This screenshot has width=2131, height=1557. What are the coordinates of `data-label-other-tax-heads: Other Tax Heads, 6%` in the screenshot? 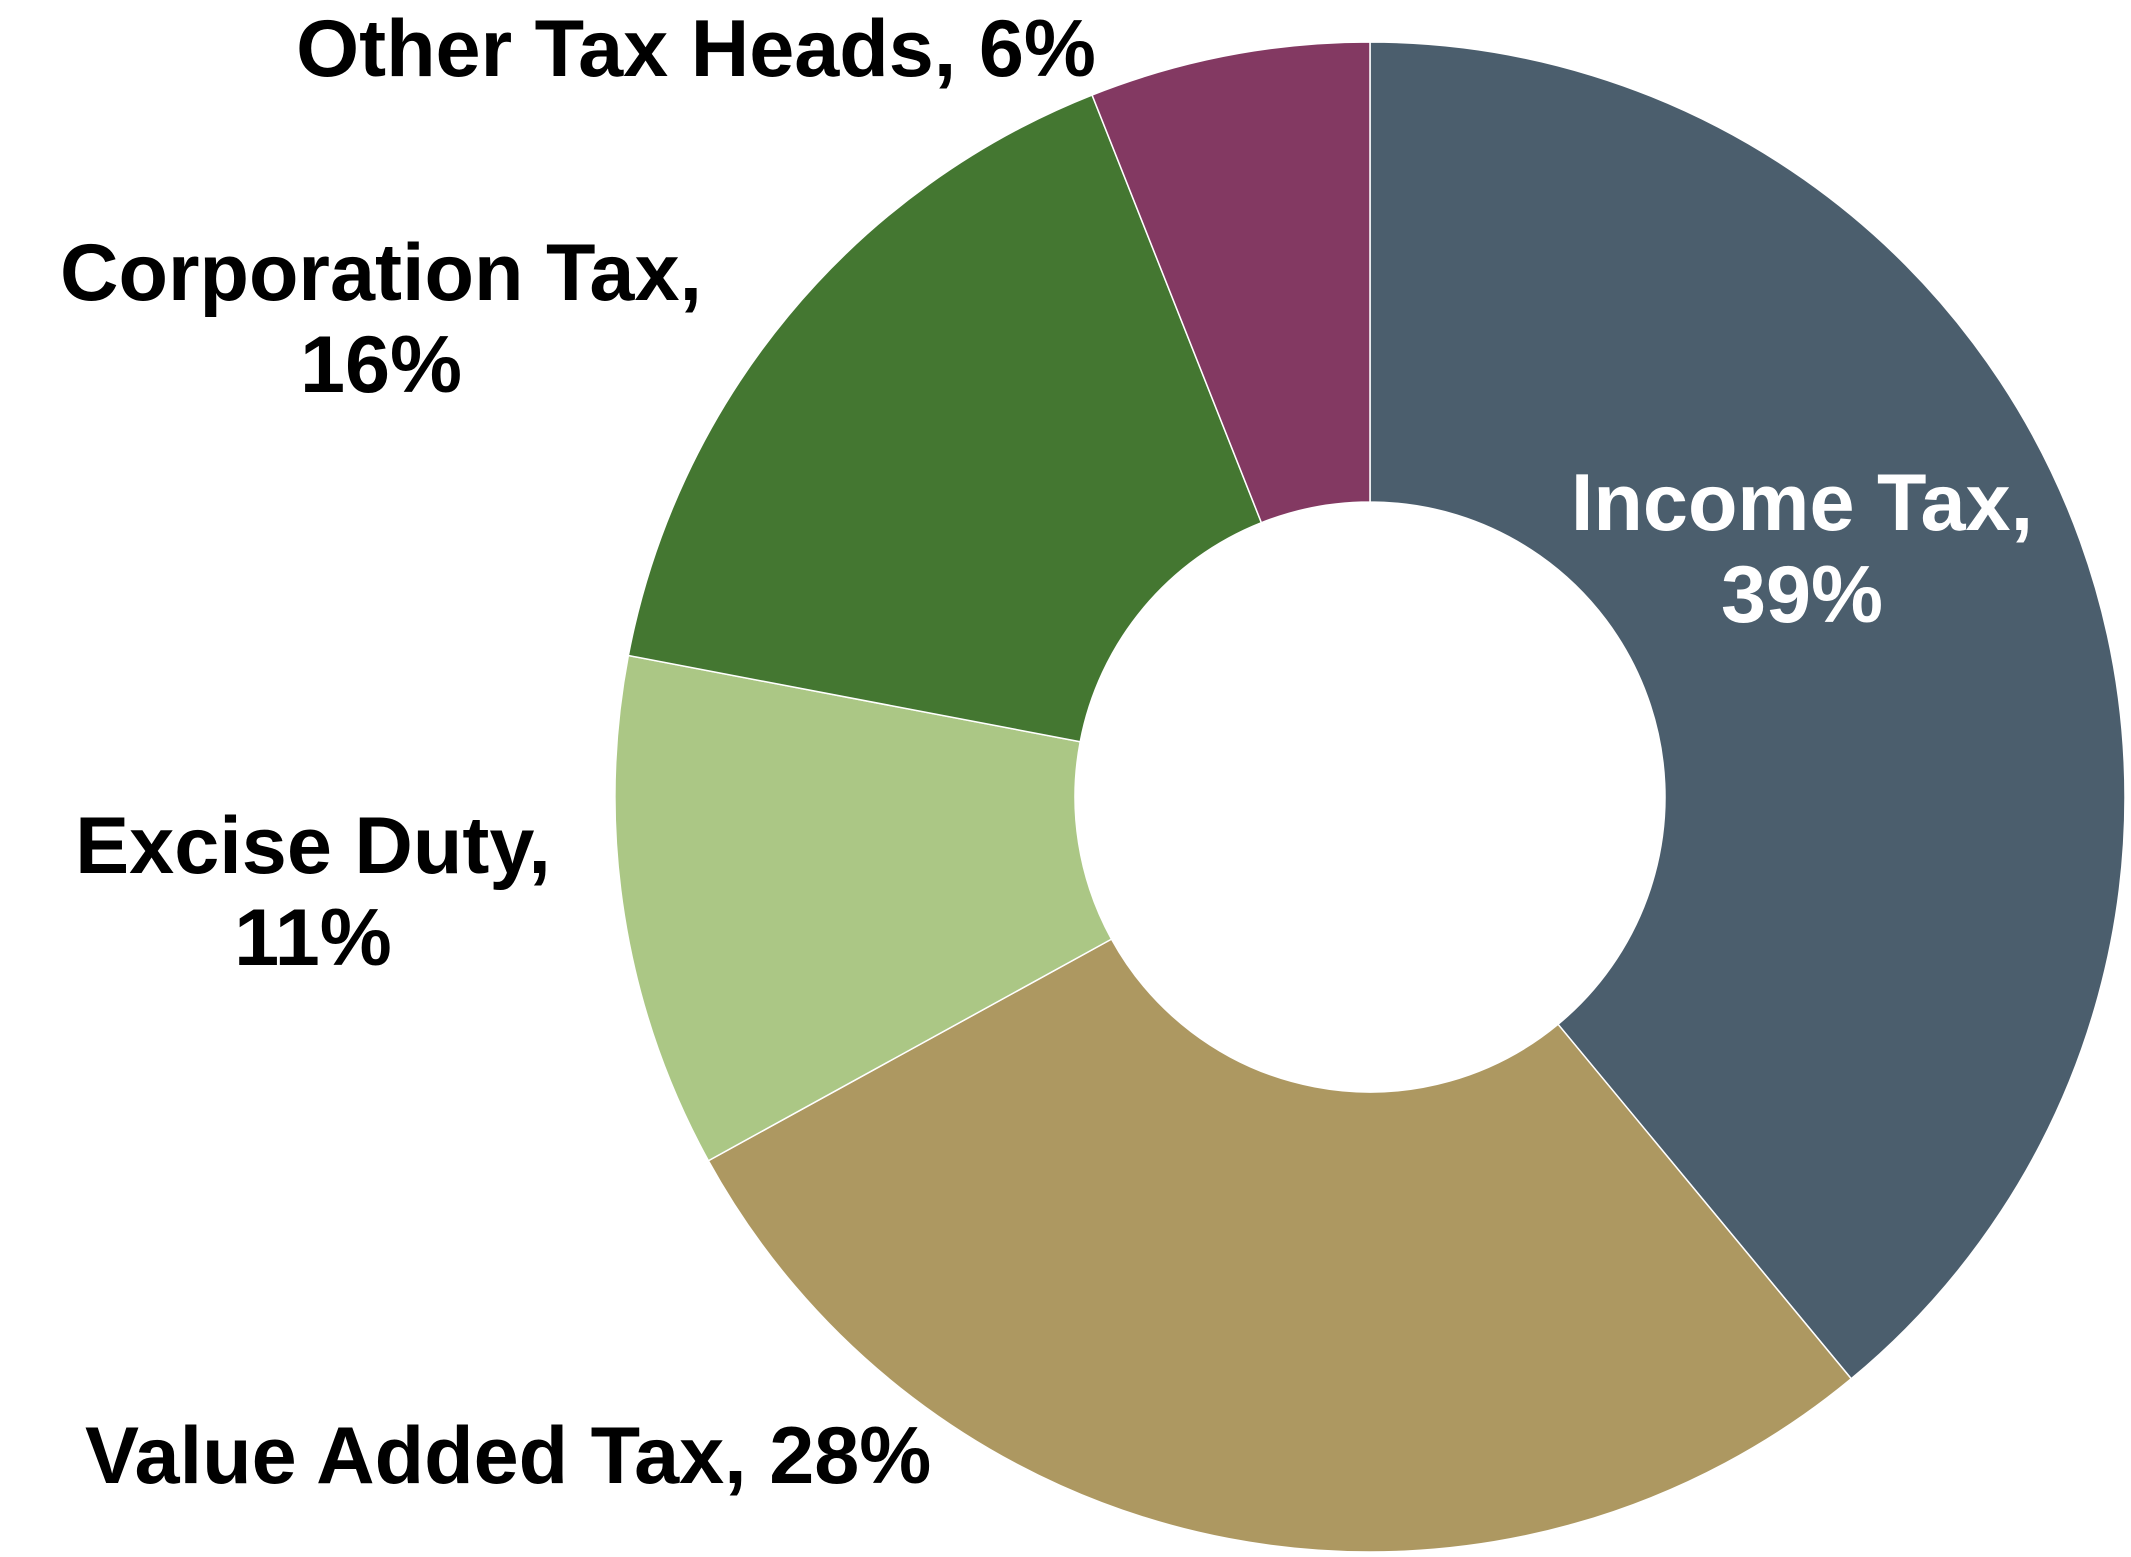 It's located at (696, 49).